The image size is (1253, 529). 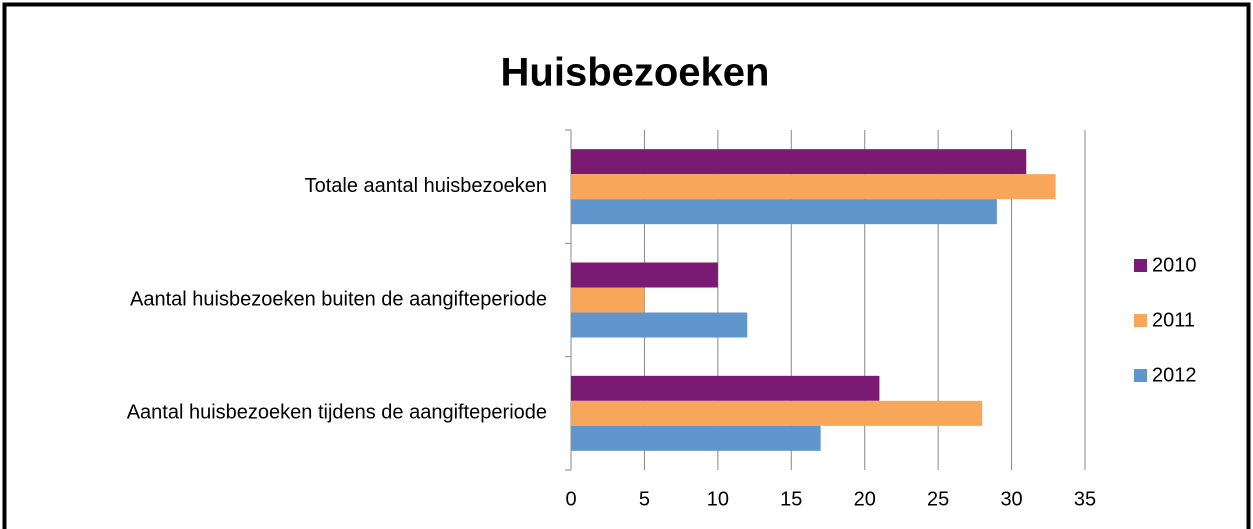 What do you see at coordinates (1011, 499) in the screenshot?
I see `x-tick-label: 30` at bounding box center [1011, 499].